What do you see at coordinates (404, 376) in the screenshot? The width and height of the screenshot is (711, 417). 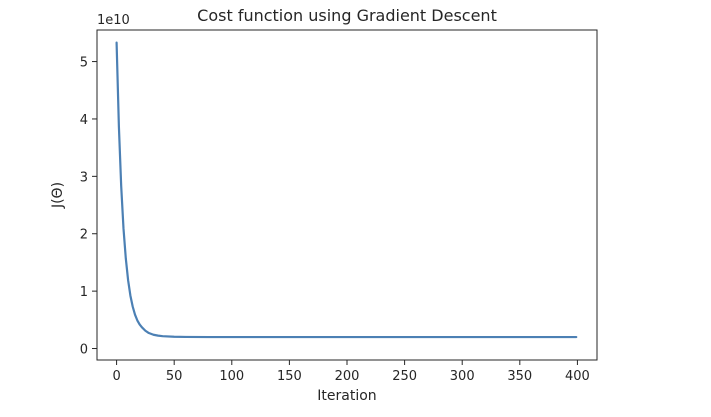 I see `x-tick-label: 250` at bounding box center [404, 376].